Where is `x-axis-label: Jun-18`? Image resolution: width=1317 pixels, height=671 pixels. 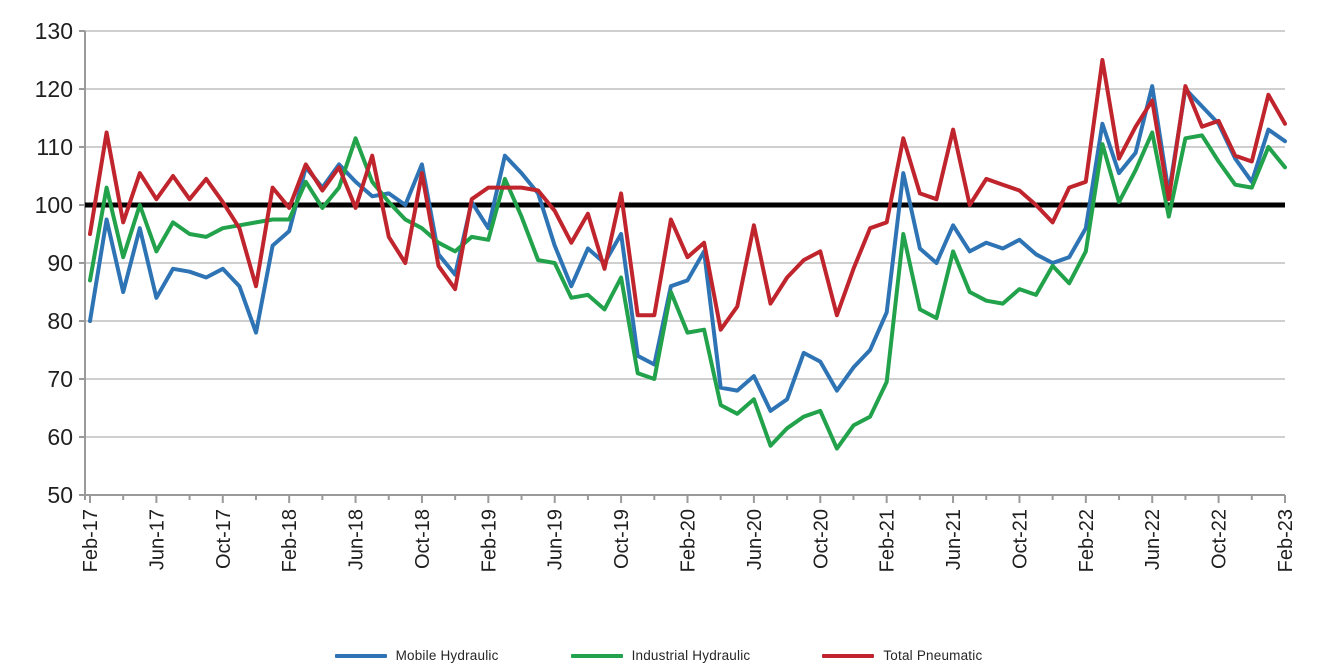 x-axis-label: Jun-18 is located at coordinates (357, 539).